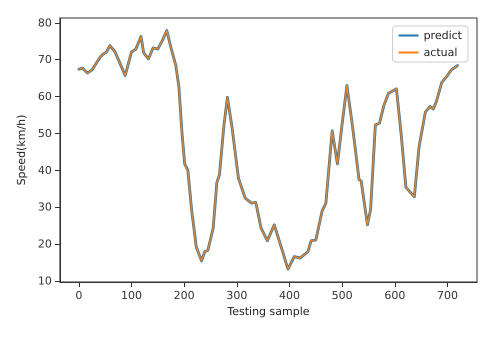 The width and height of the screenshot is (494, 340). I want to click on x-tick-label: 0, so click(78, 295).